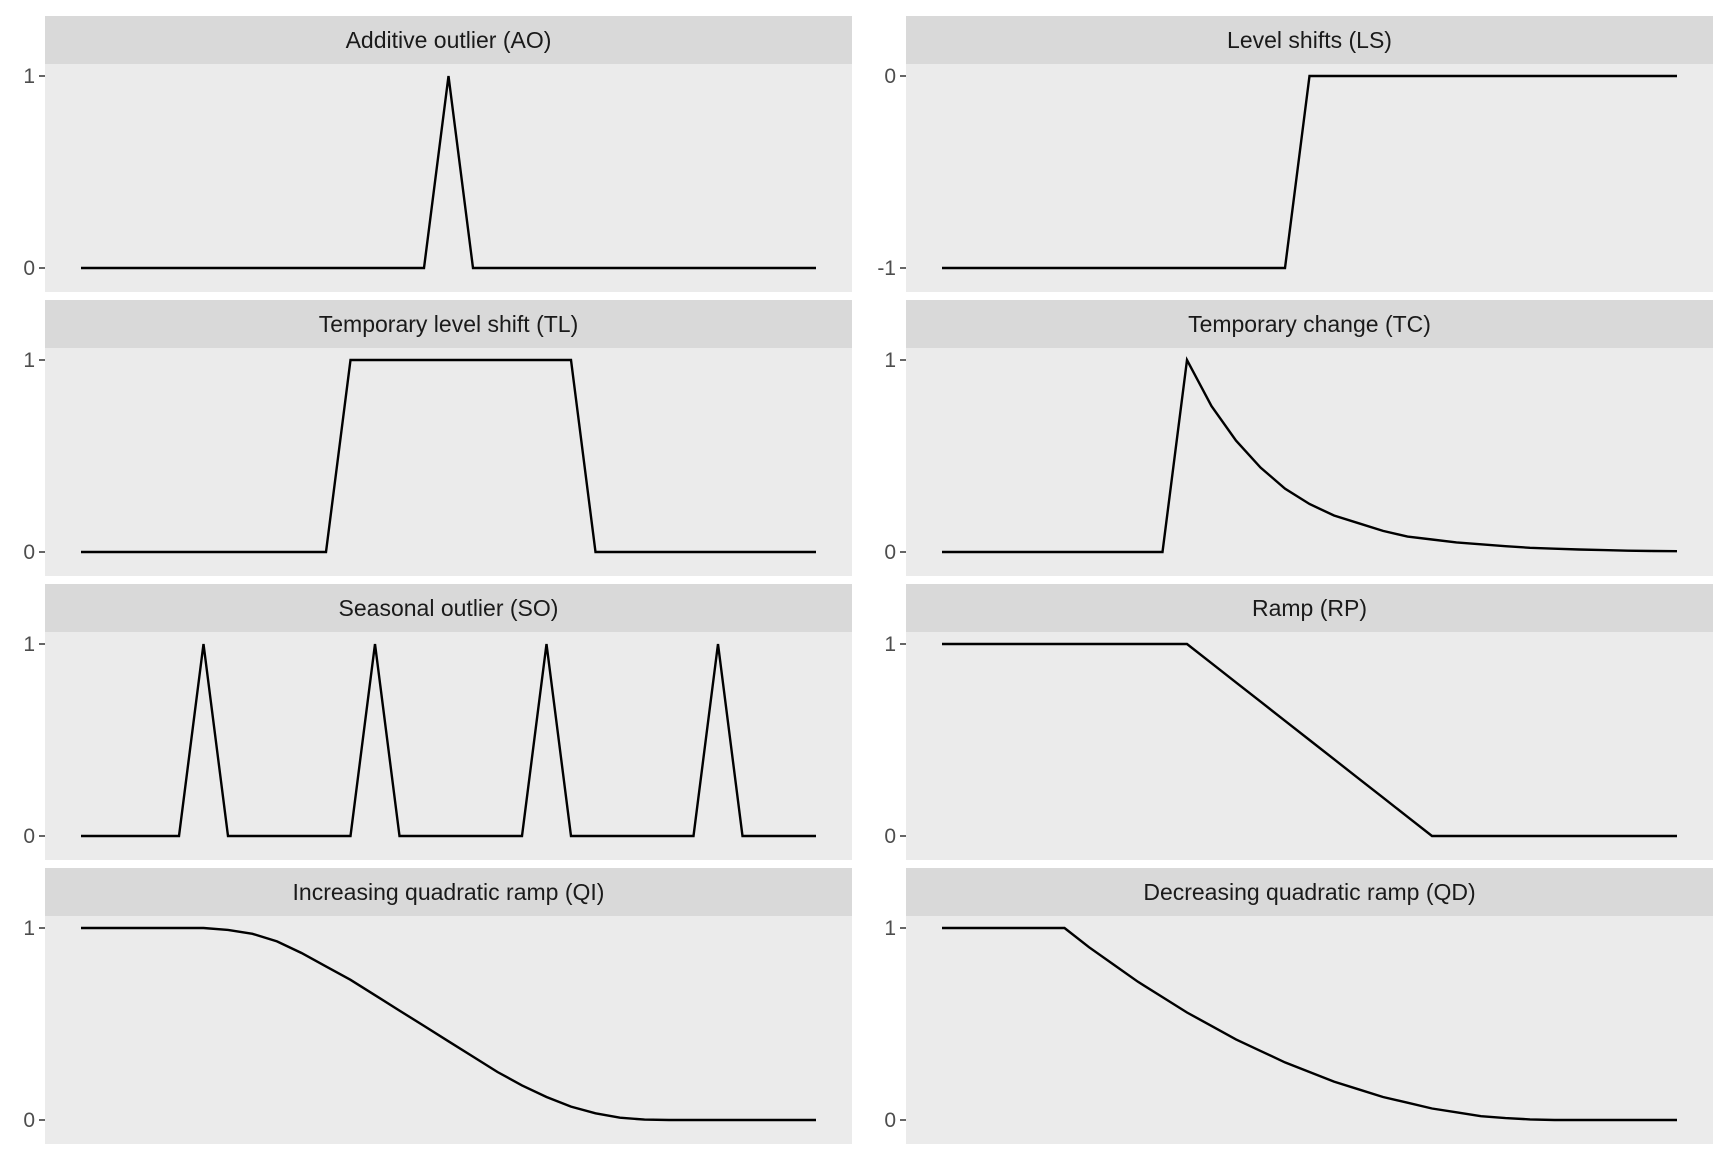 This screenshot has width=1728, height=1152. What do you see at coordinates (448, 172) in the screenshot?
I see `series-line-additive-outlier-ao` at bounding box center [448, 172].